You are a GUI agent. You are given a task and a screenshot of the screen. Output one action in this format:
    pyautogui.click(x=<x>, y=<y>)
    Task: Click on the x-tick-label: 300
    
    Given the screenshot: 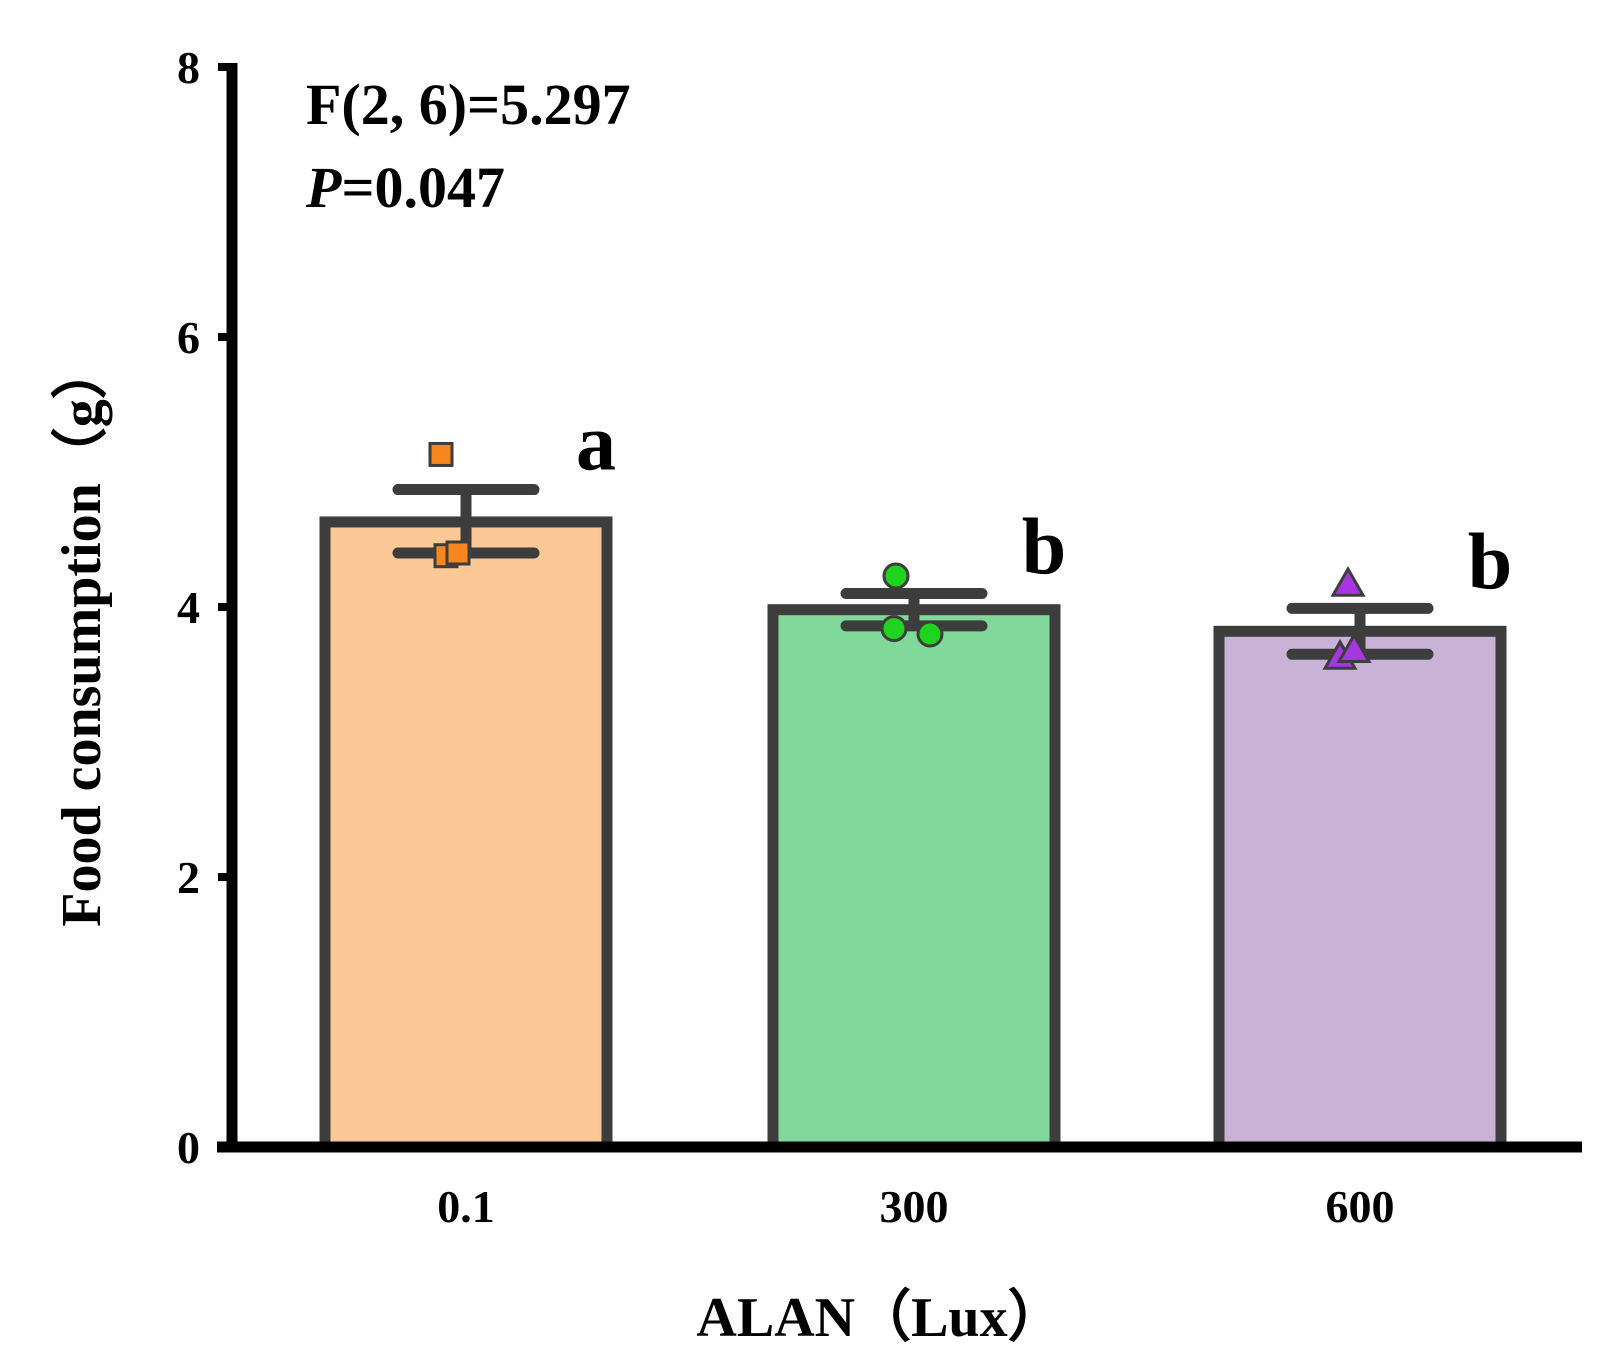 What is the action you would take?
    pyautogui.click(x=914, y=1206)
    